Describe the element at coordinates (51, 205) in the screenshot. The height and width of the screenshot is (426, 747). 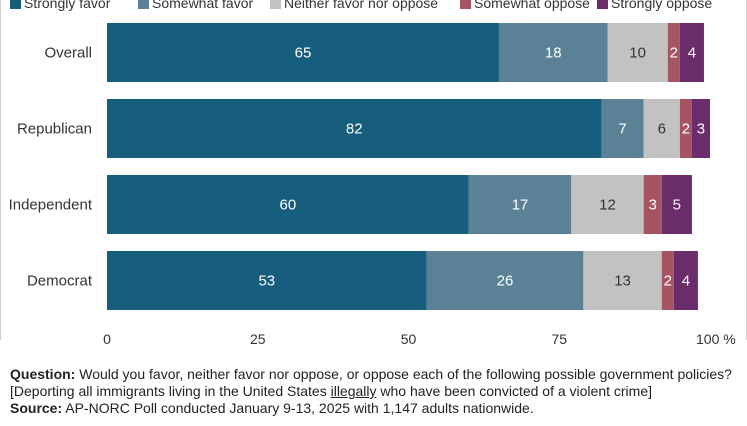
I see `category-label-independent: Independent` at that location.